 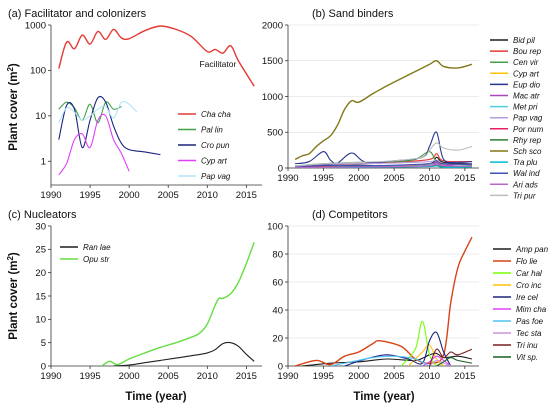 What do you see at coordinates (530, 321) in the screenshot?
I see `legend-label: Pas foe` at bounding box center [530, 321].